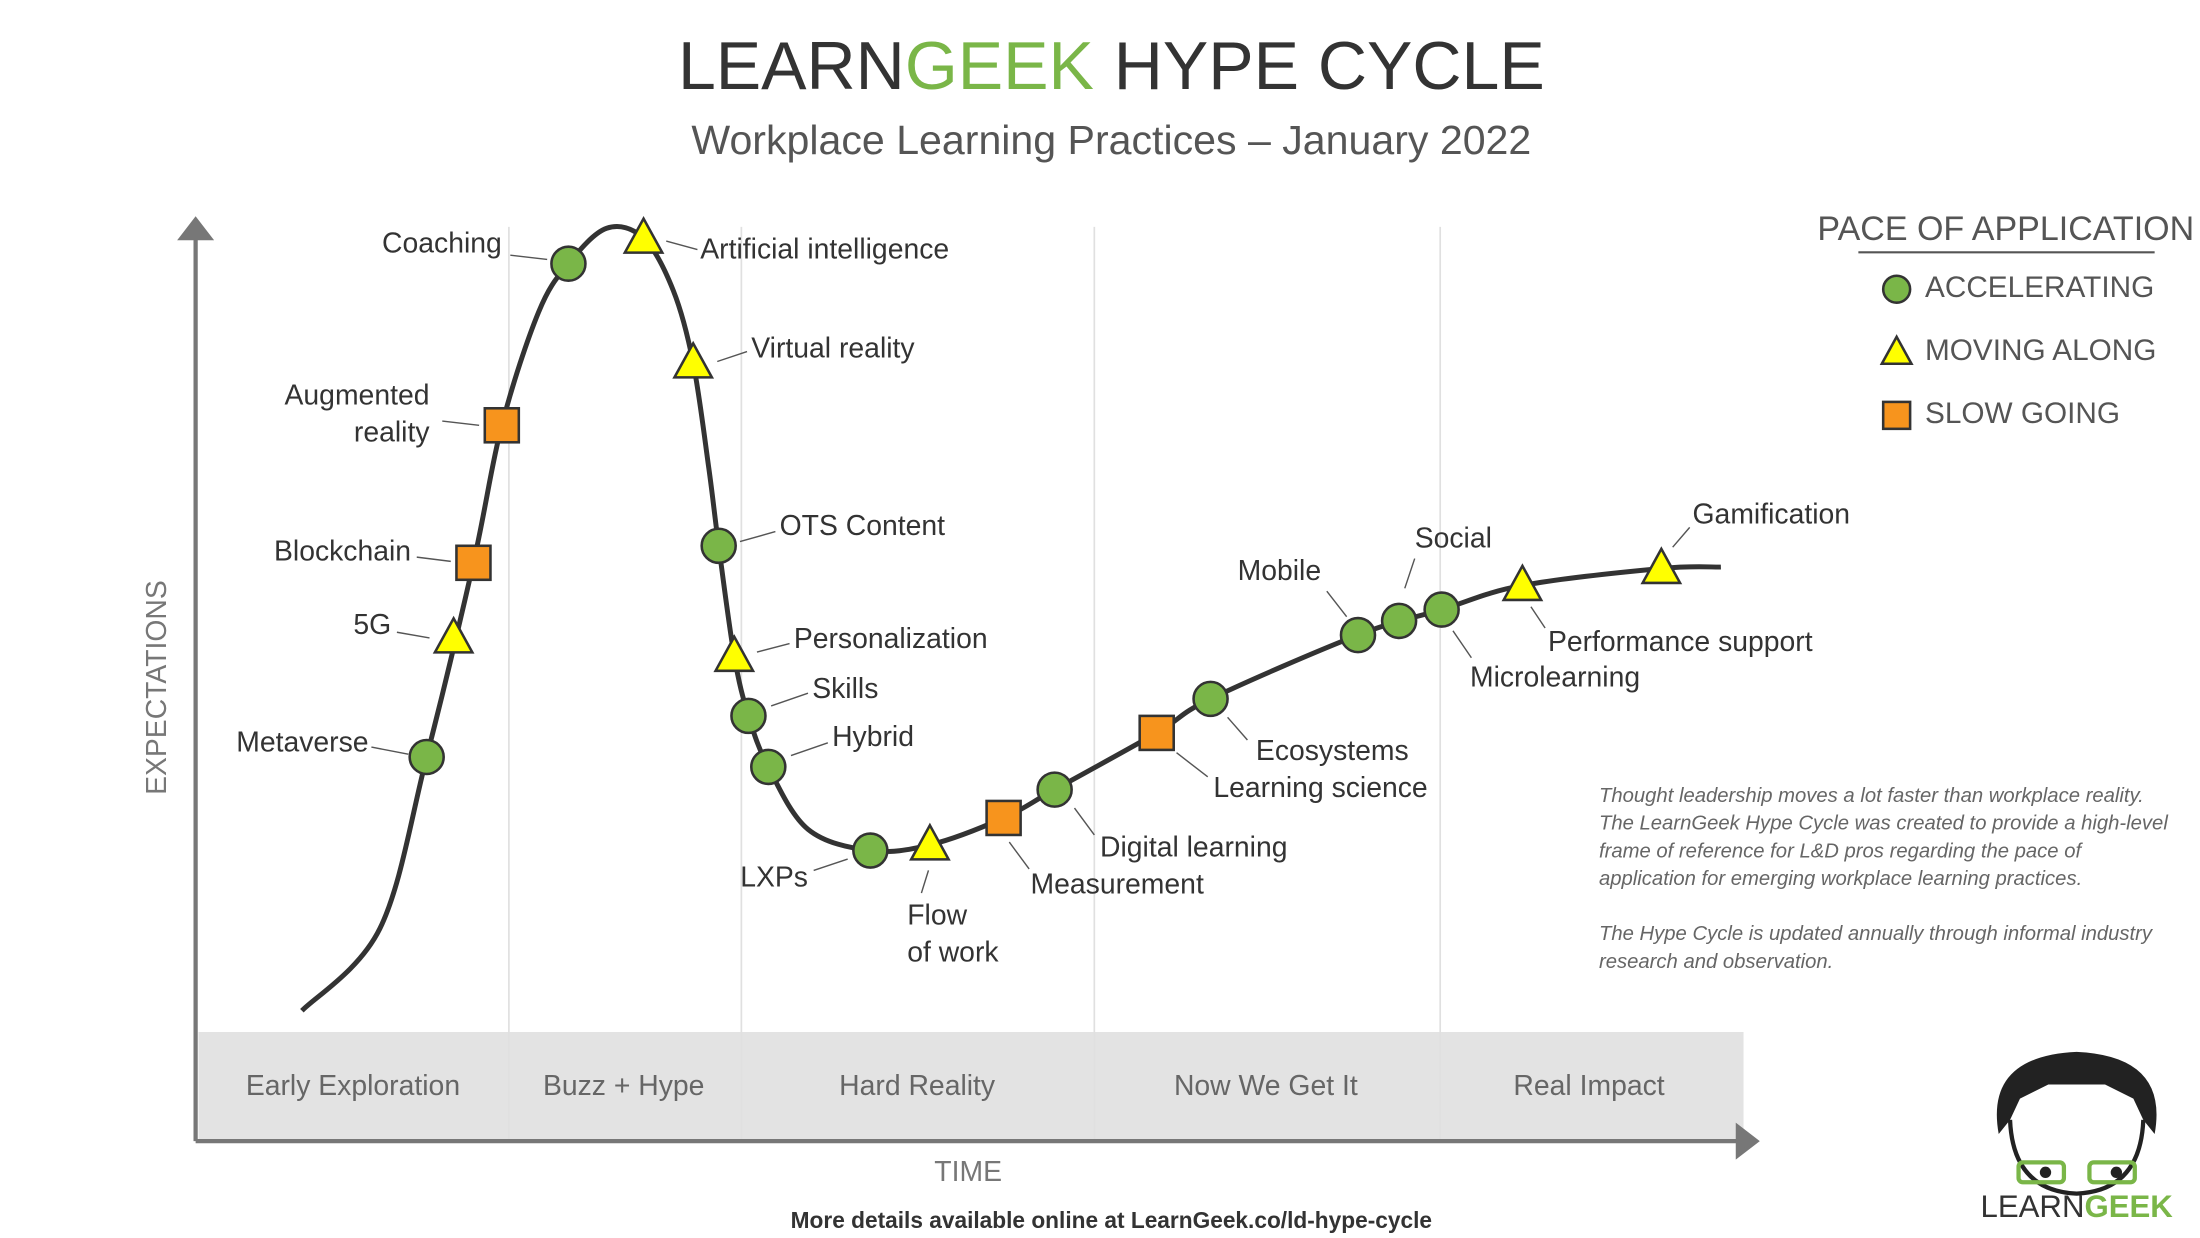 The width and height of the screenshot is (2200, 1238). Describe the element at coordinates (623, 1086) in the screenshot. I see `phase-label: Buzz + Hype` at that location.